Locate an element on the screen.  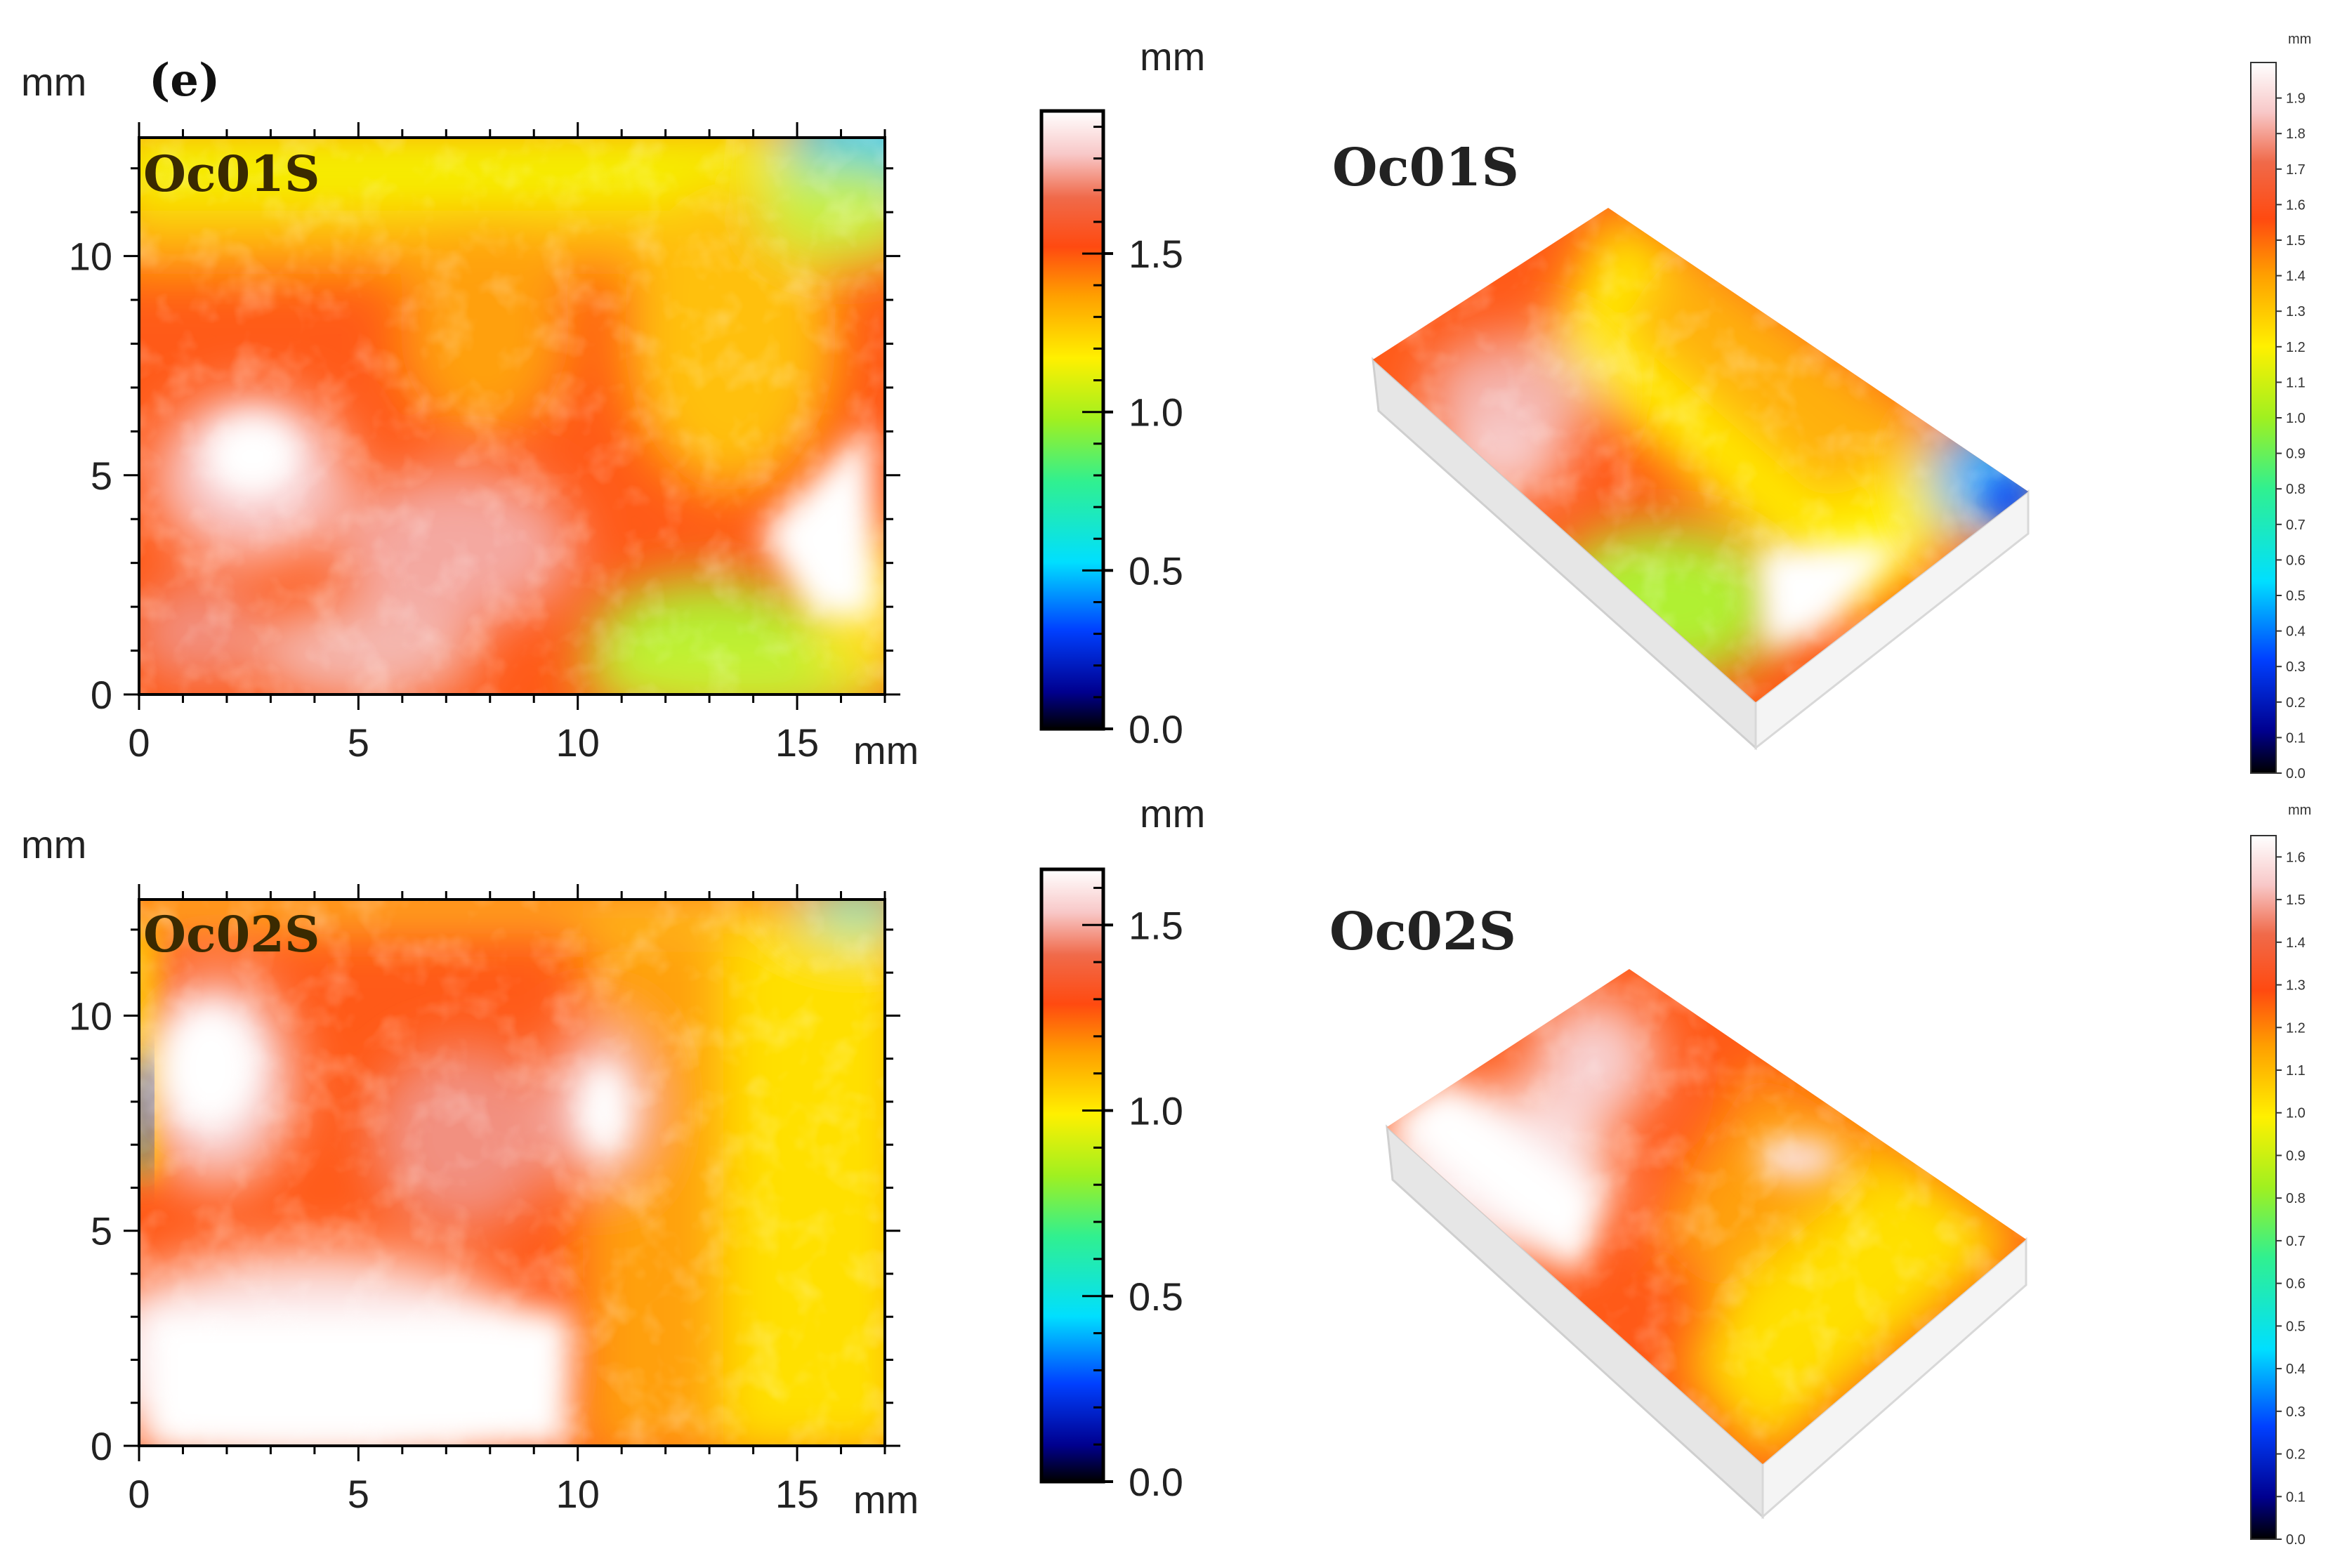
block-side-face is located at coordinates (1892, 620).